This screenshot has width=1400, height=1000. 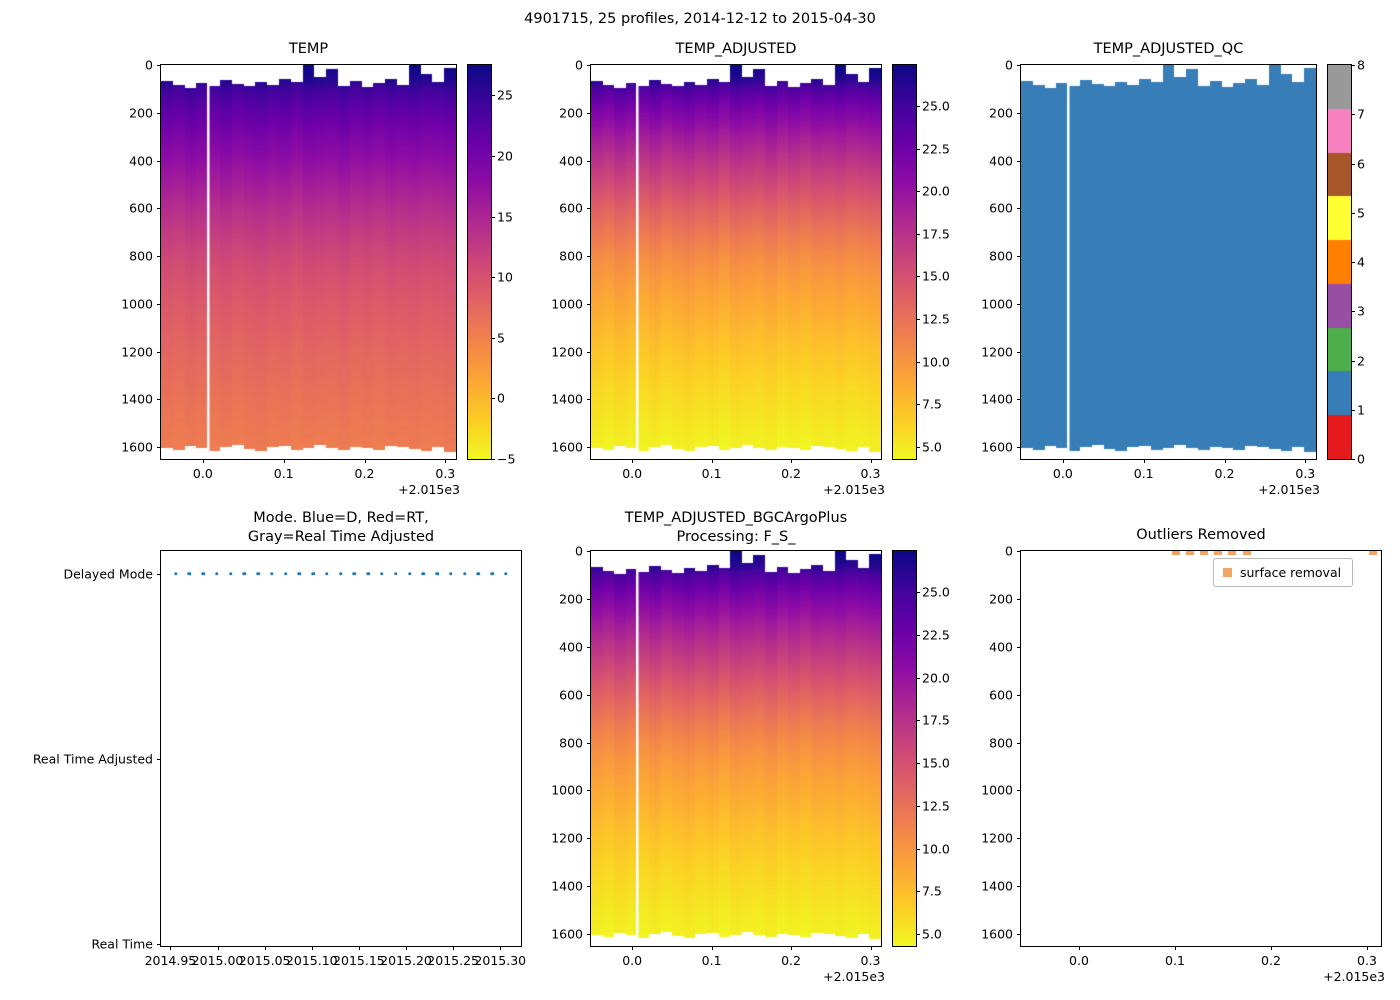 What do you see at coordinates (141, 208) in the screenshot?
I see `y-tick-label: 600` at bounding box center [141, 208].